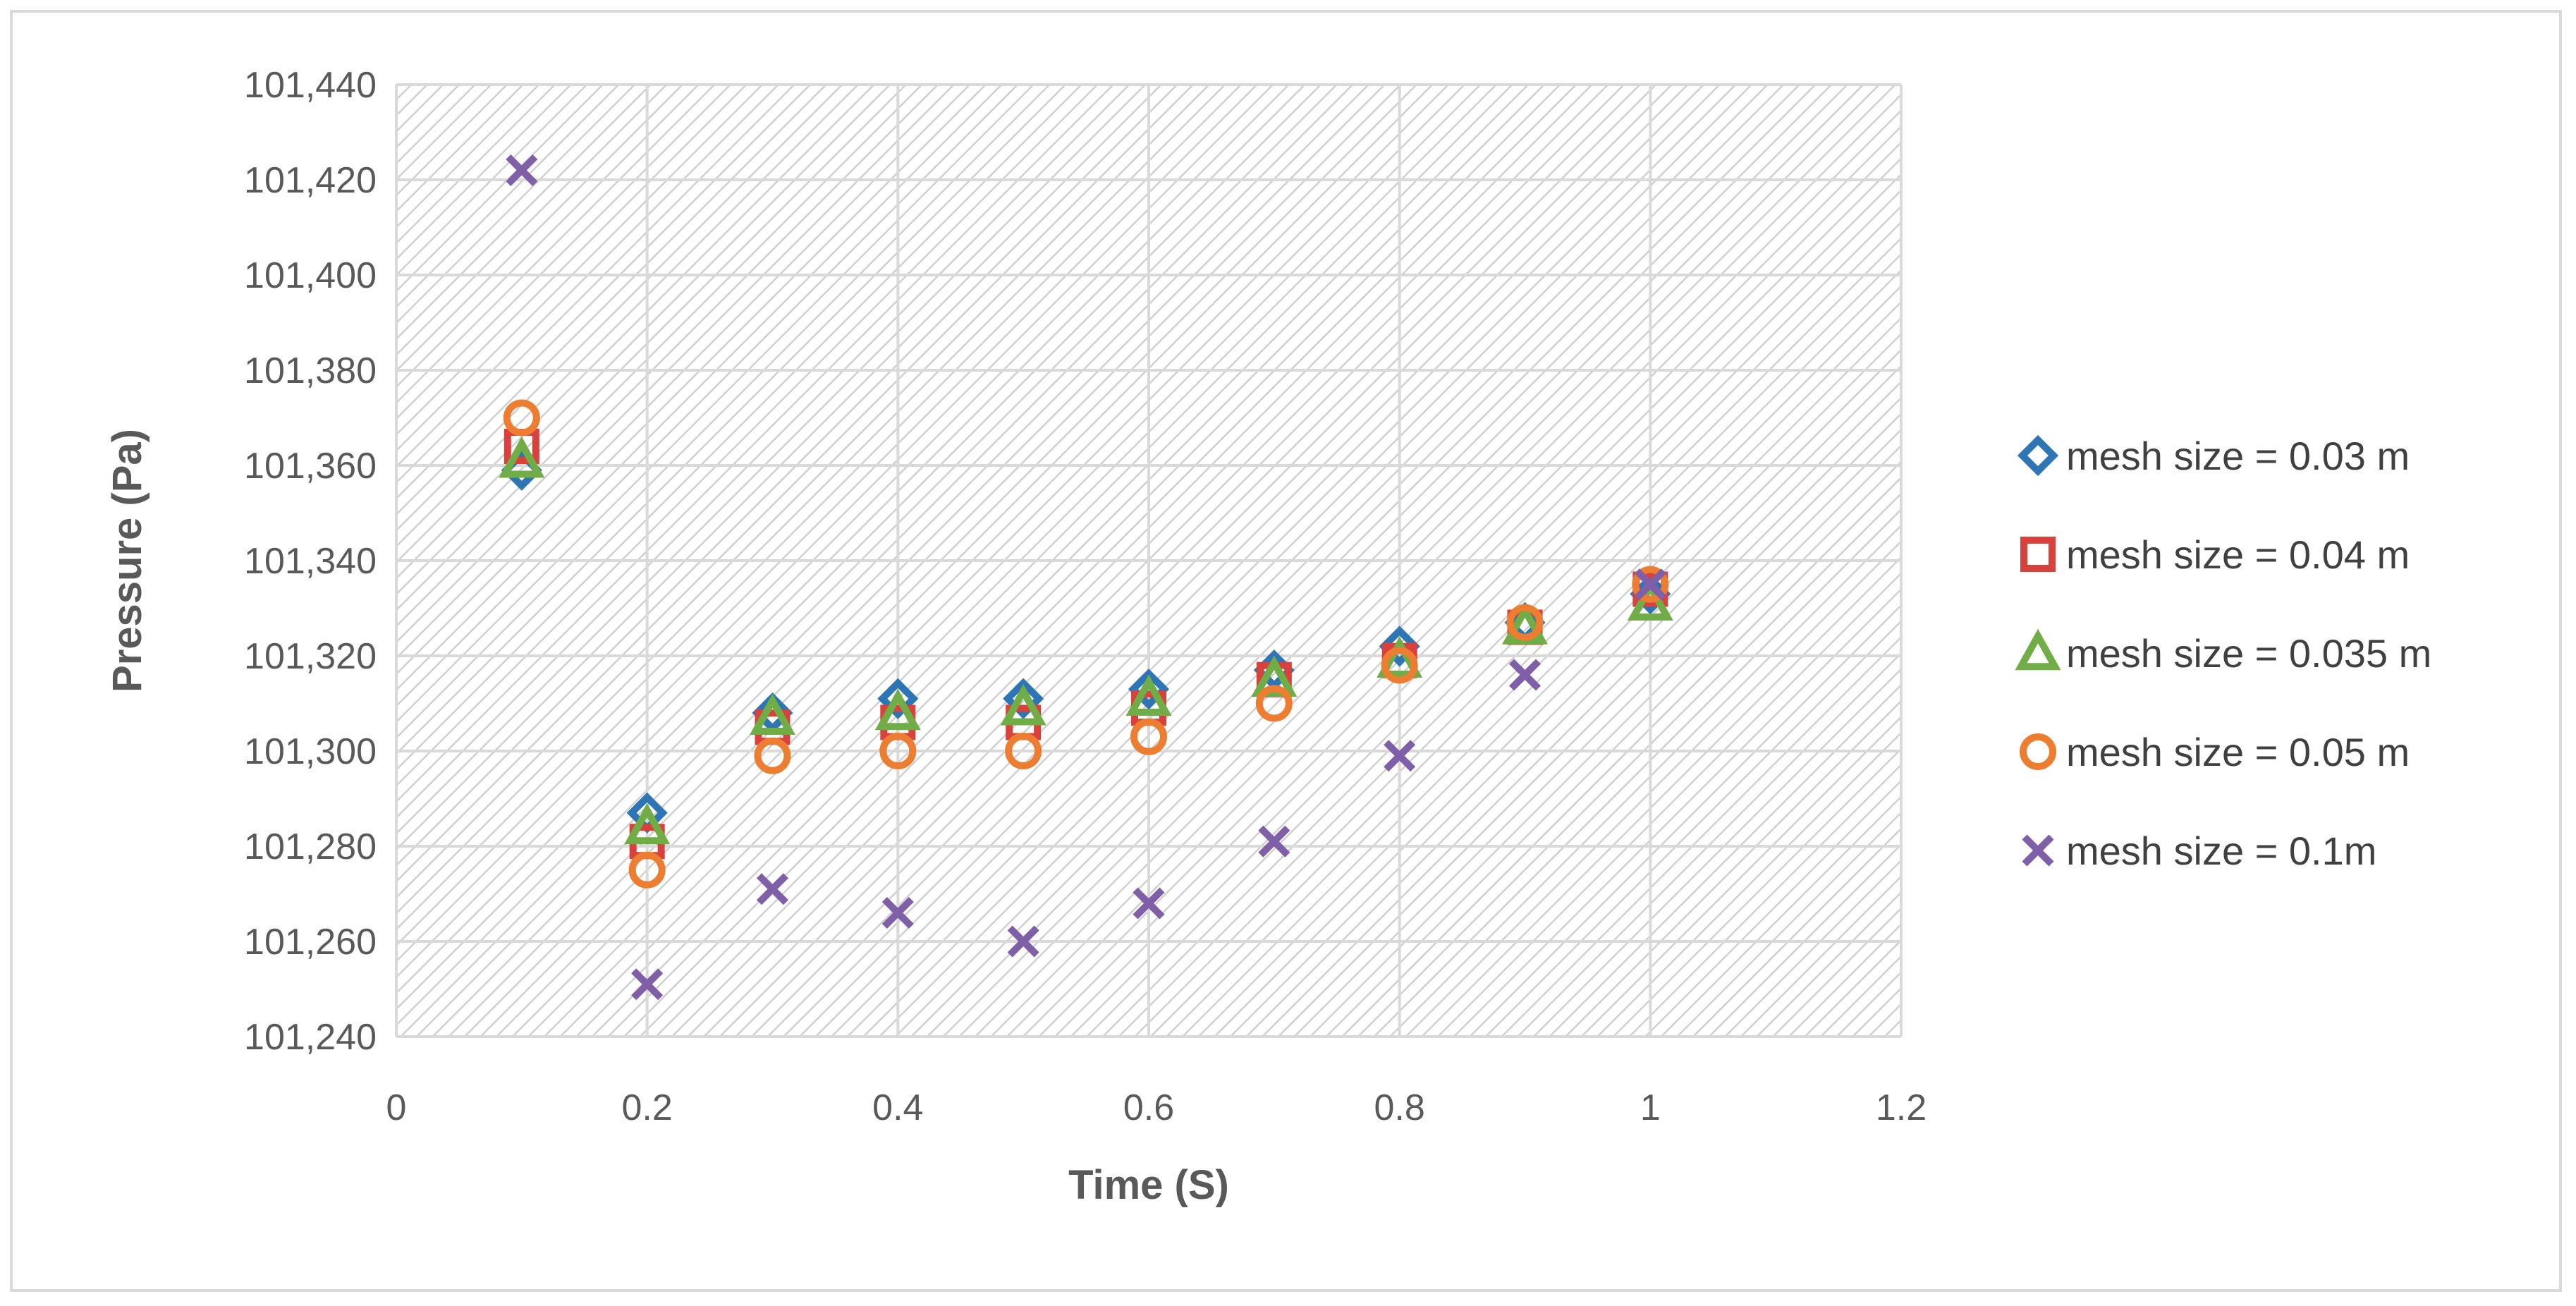 This screenshot has width=2576, height=1306. What do you see at coordinates (2221, 851) in the screenshot?
I see `legend-label: mesh size = 0.1m` at bounding box center [2221, 851].